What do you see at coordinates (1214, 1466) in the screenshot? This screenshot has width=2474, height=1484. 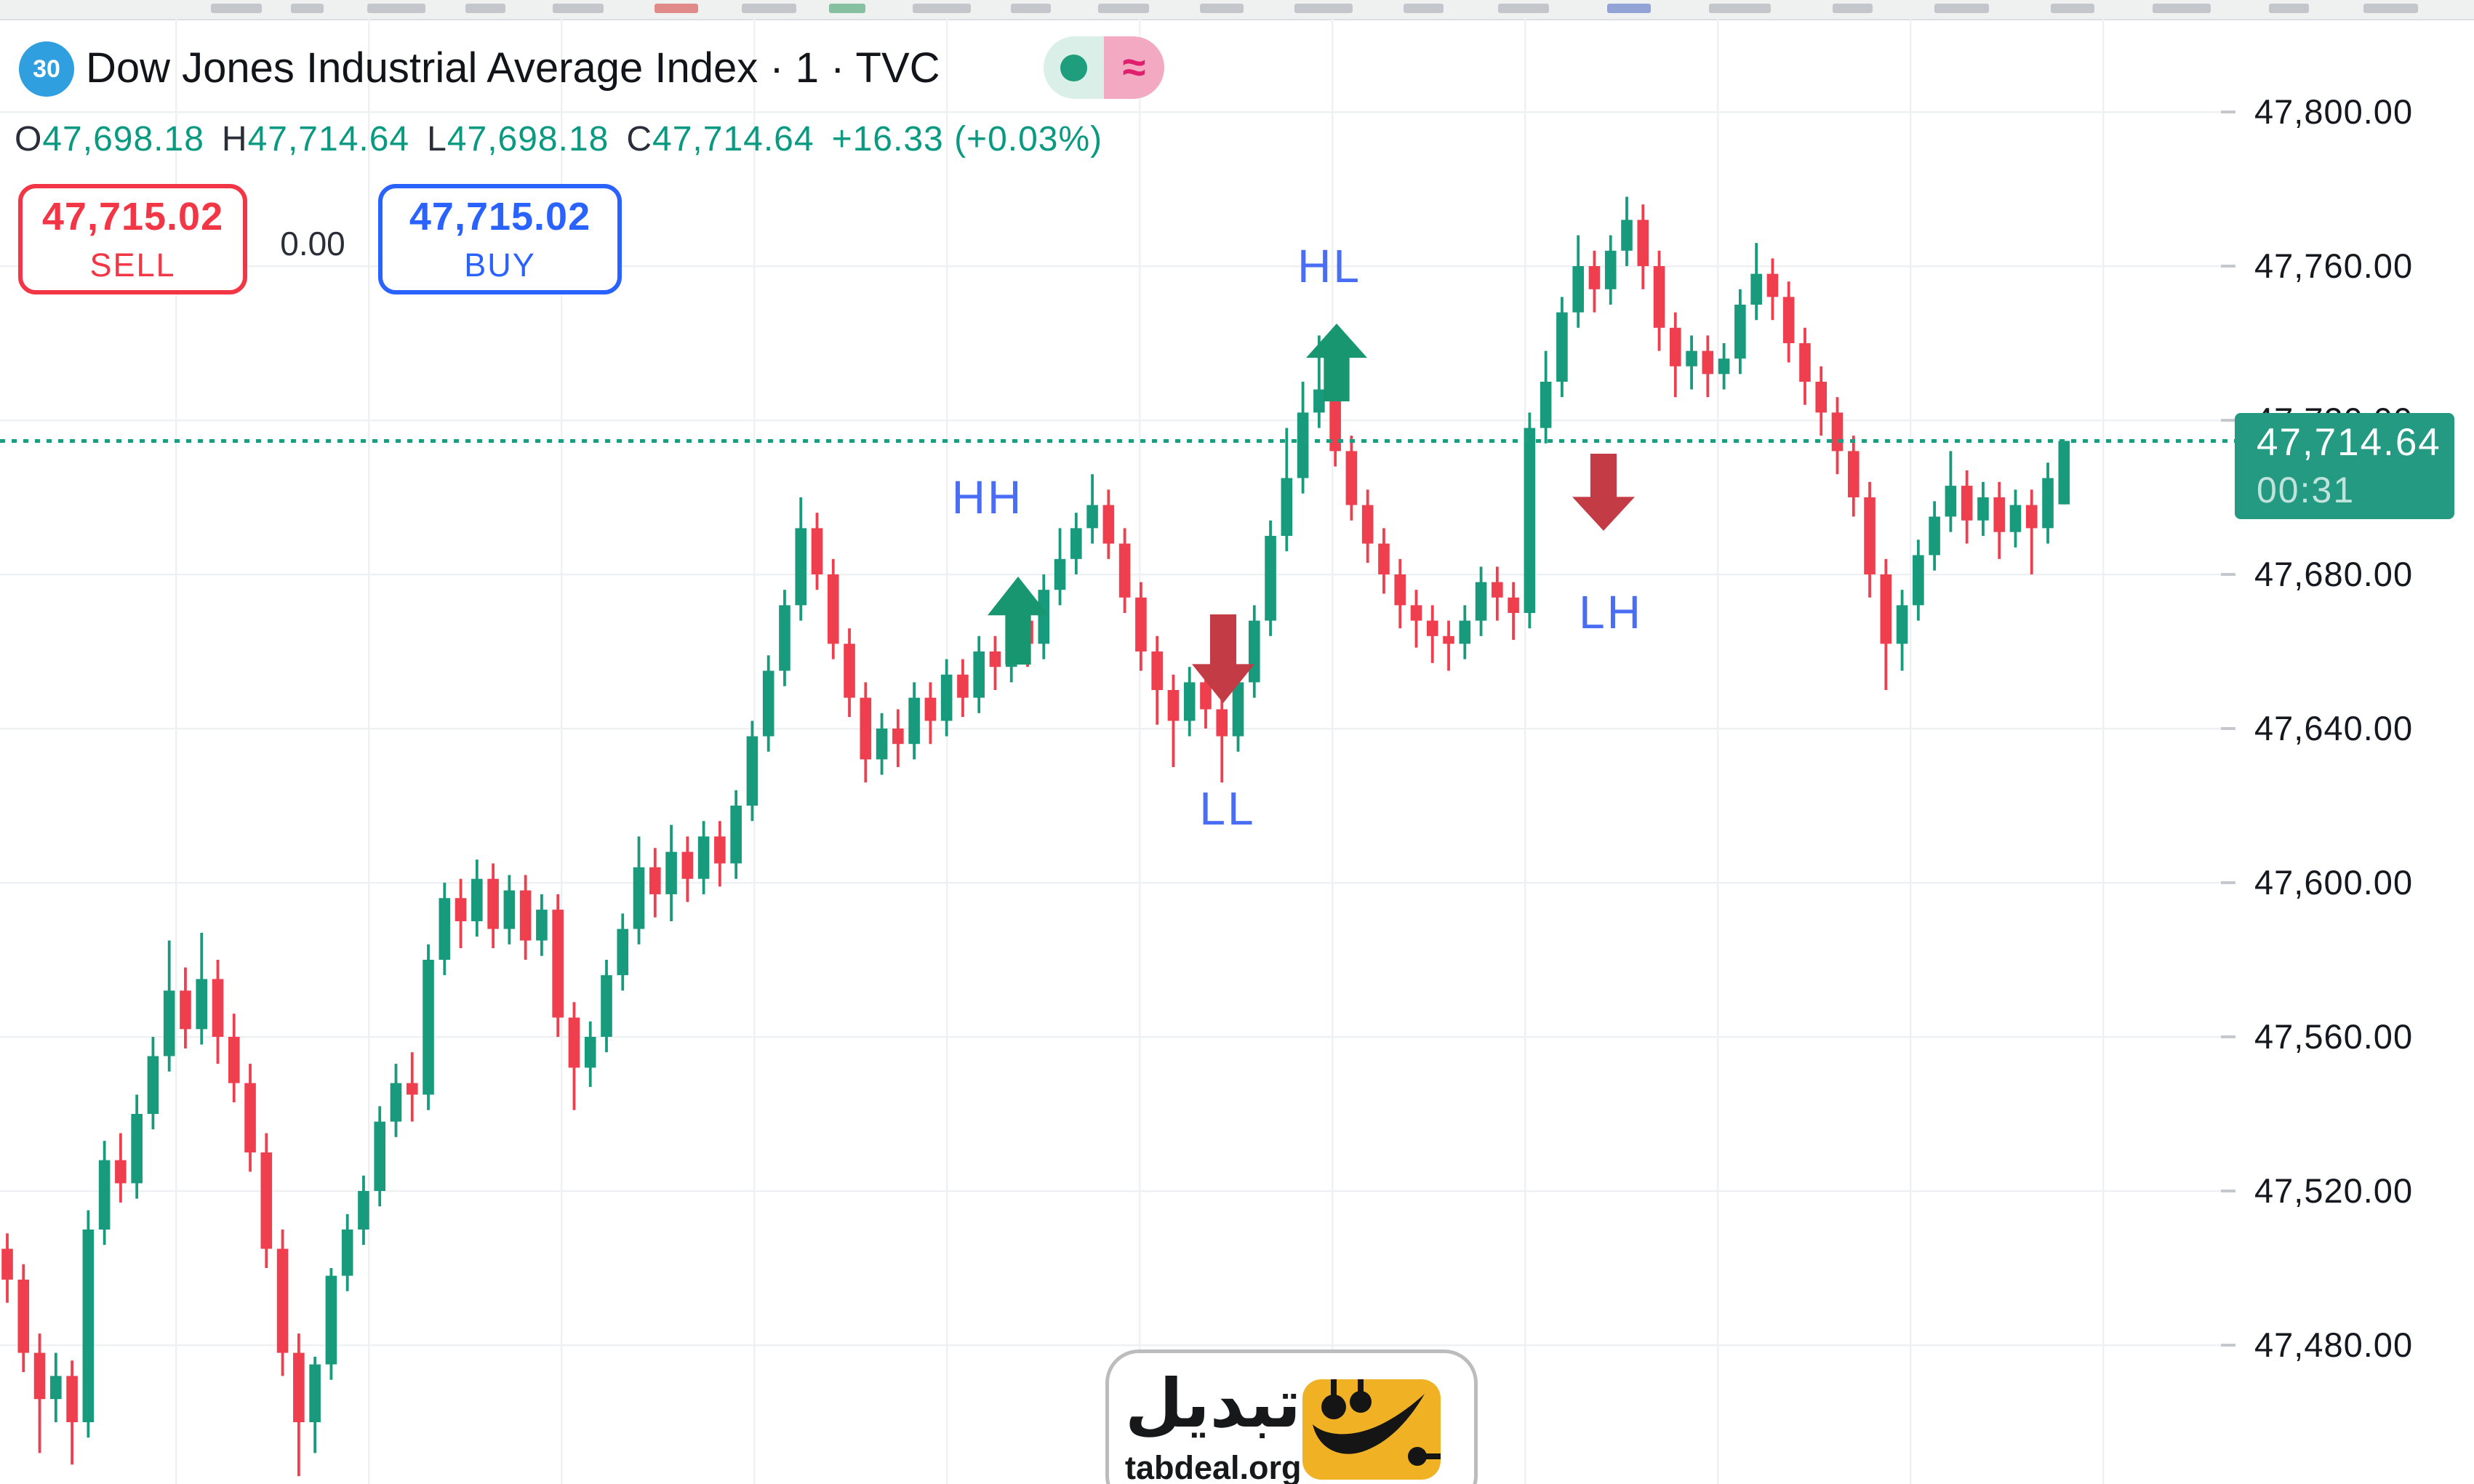 I see `brand-domain: tabdeal.org` at bounding box center [1214, 1466].